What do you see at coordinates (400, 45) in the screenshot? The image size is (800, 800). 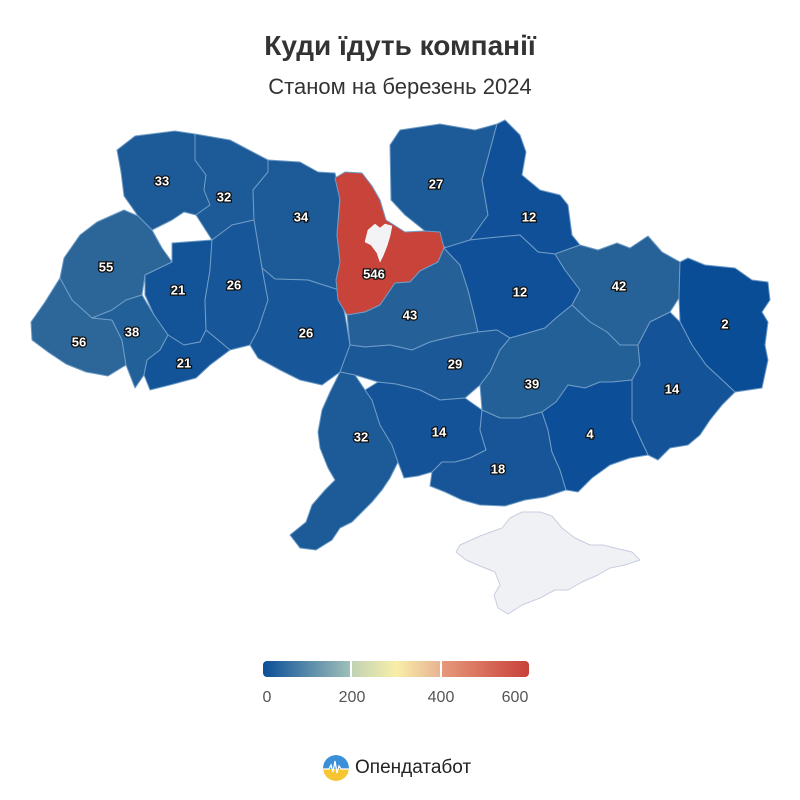 I see `chart-title: Куди їдуть компанії` at bounding box center [400, 45].